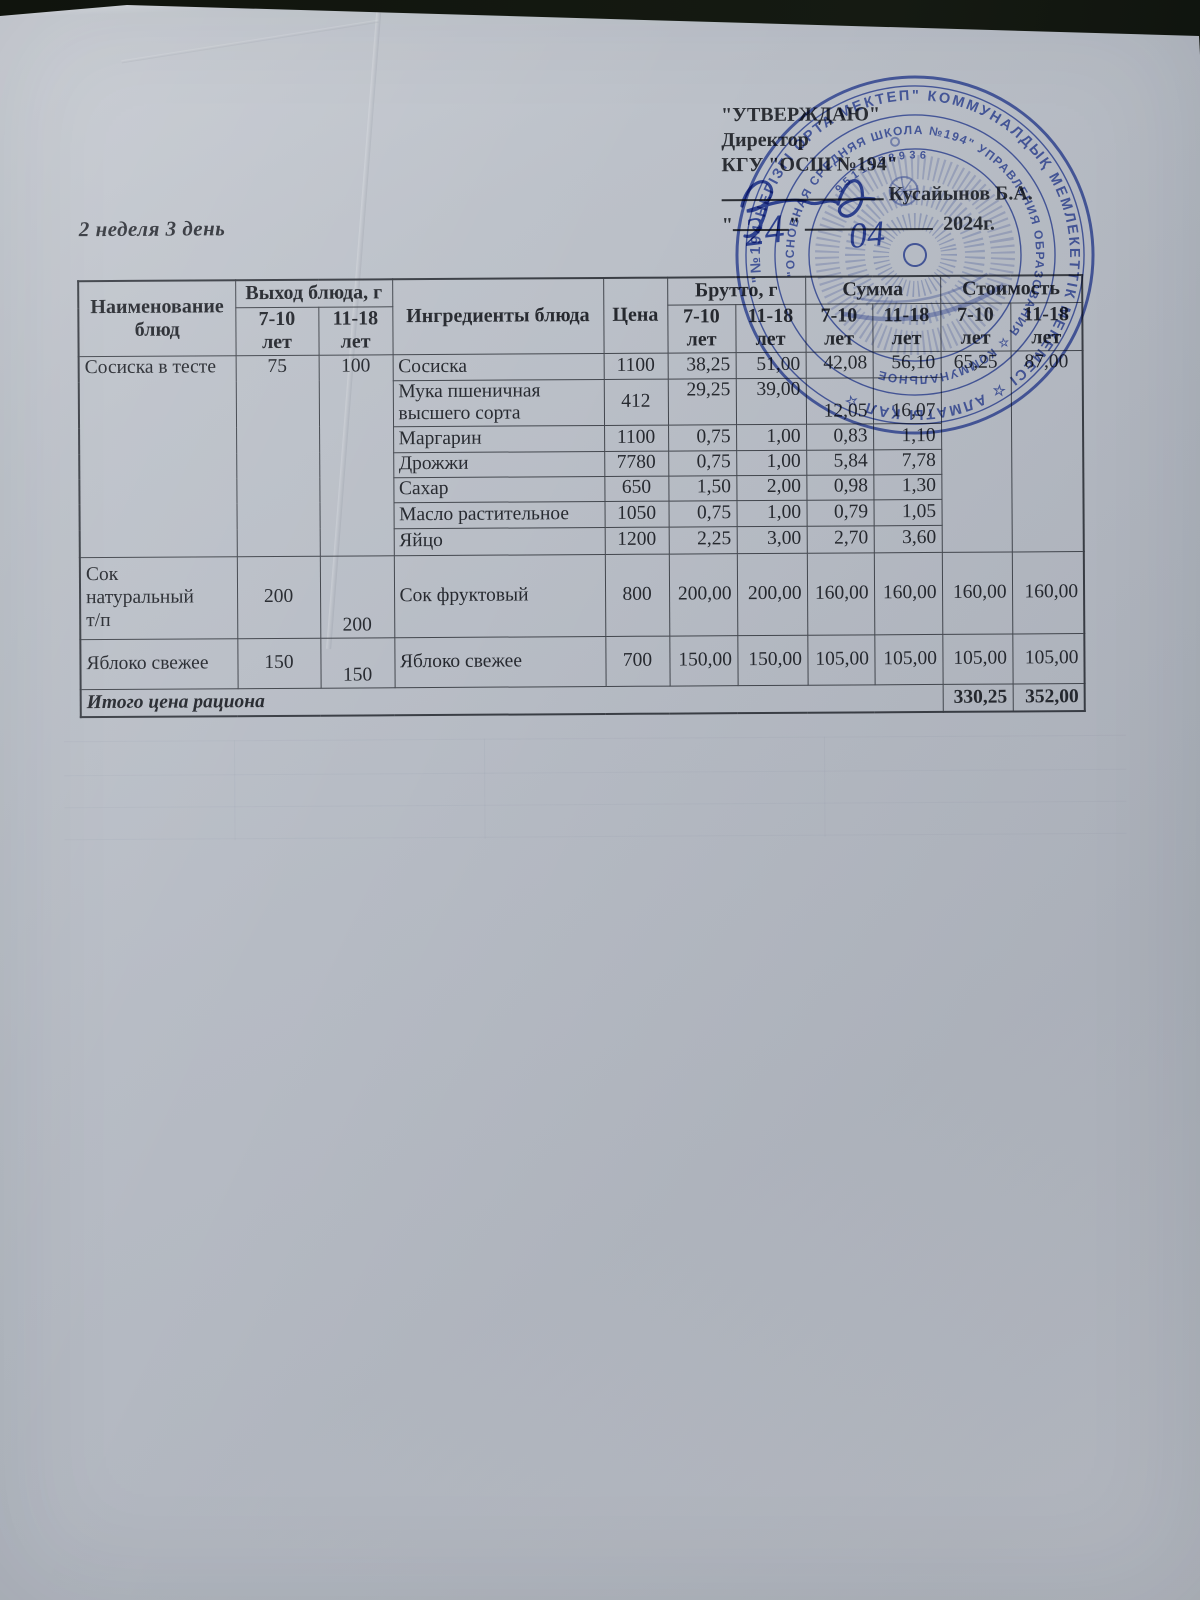 This screenshot has height=1600, width=1200. I want to click on summa-cell: 42,08, so click(839, 364).